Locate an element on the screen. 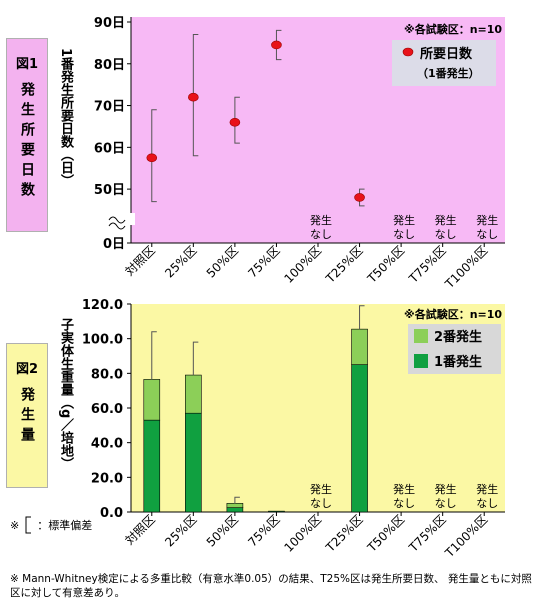 This screenshot has width=541, height=600. sd-legend: ※ ：標準偏差 is located at coordinates (51, 525).